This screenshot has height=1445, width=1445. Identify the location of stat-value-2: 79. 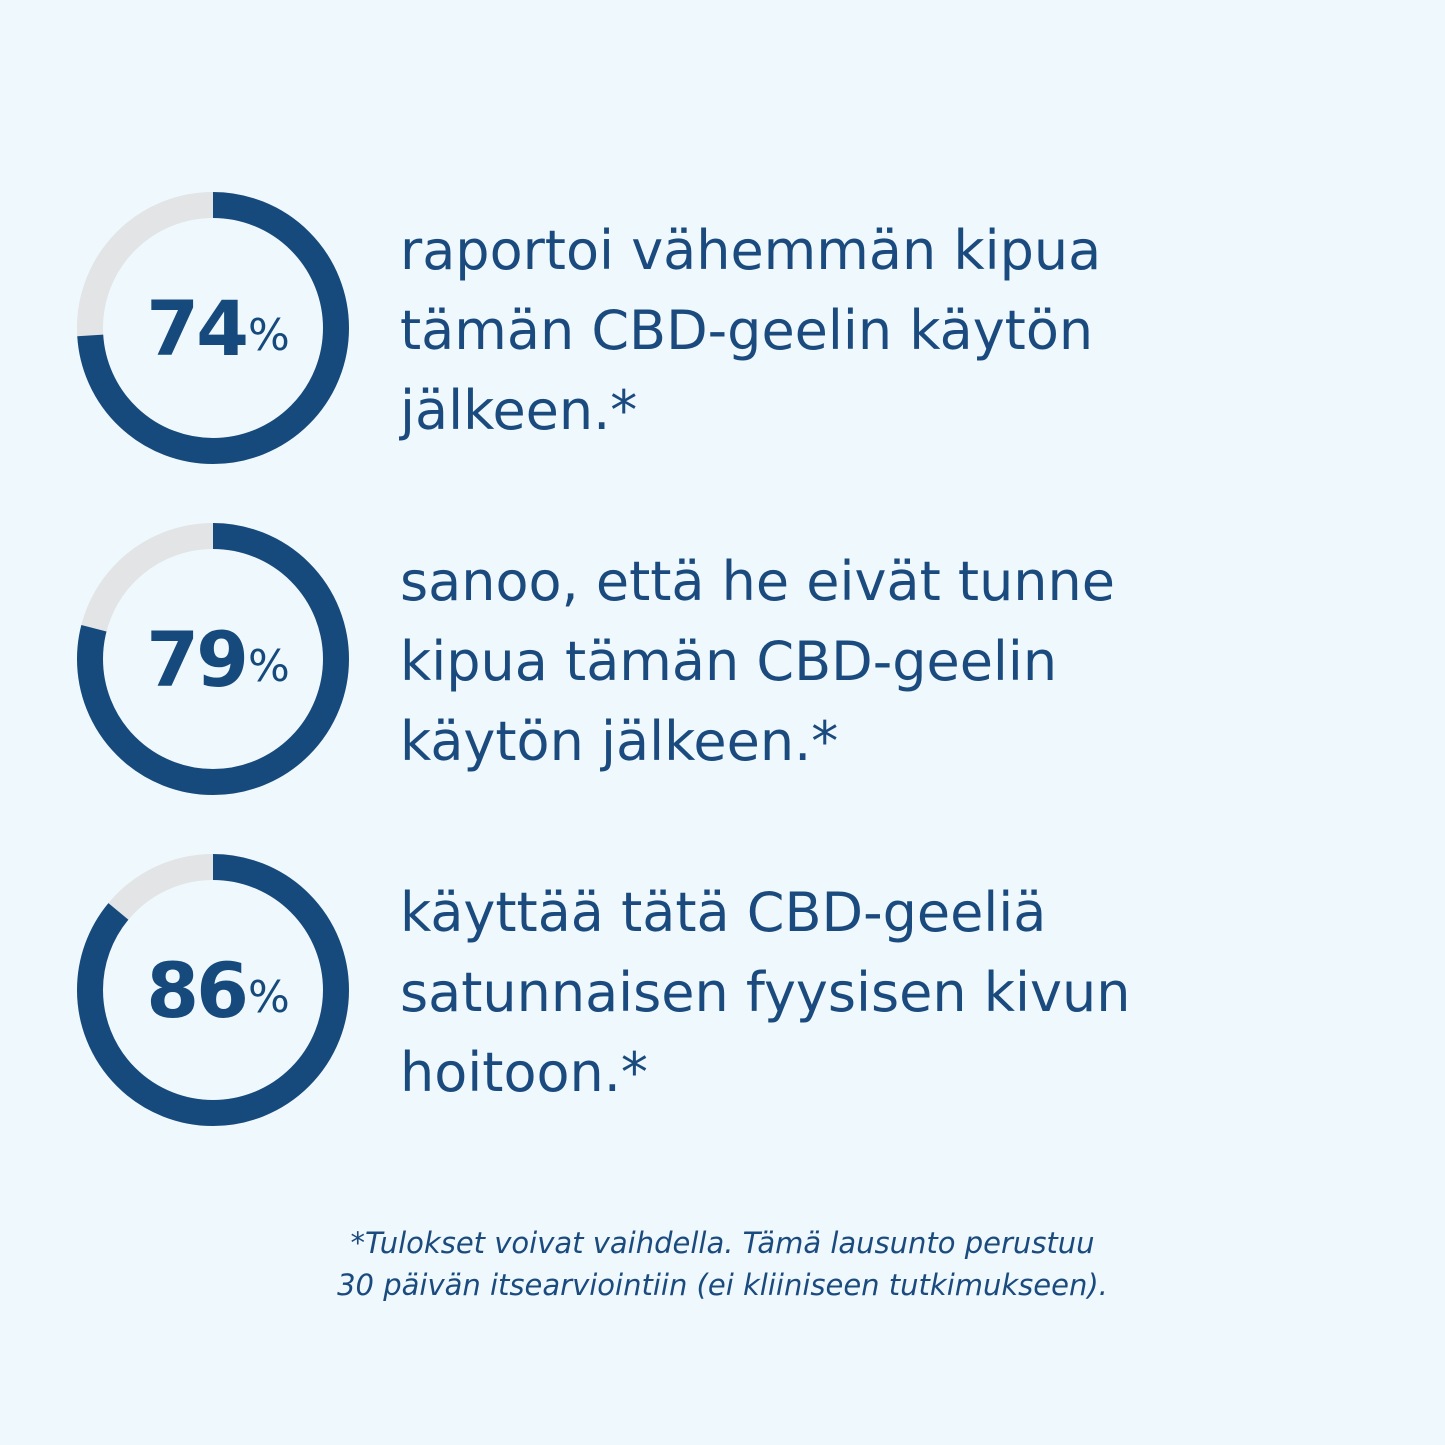
(197, 659).